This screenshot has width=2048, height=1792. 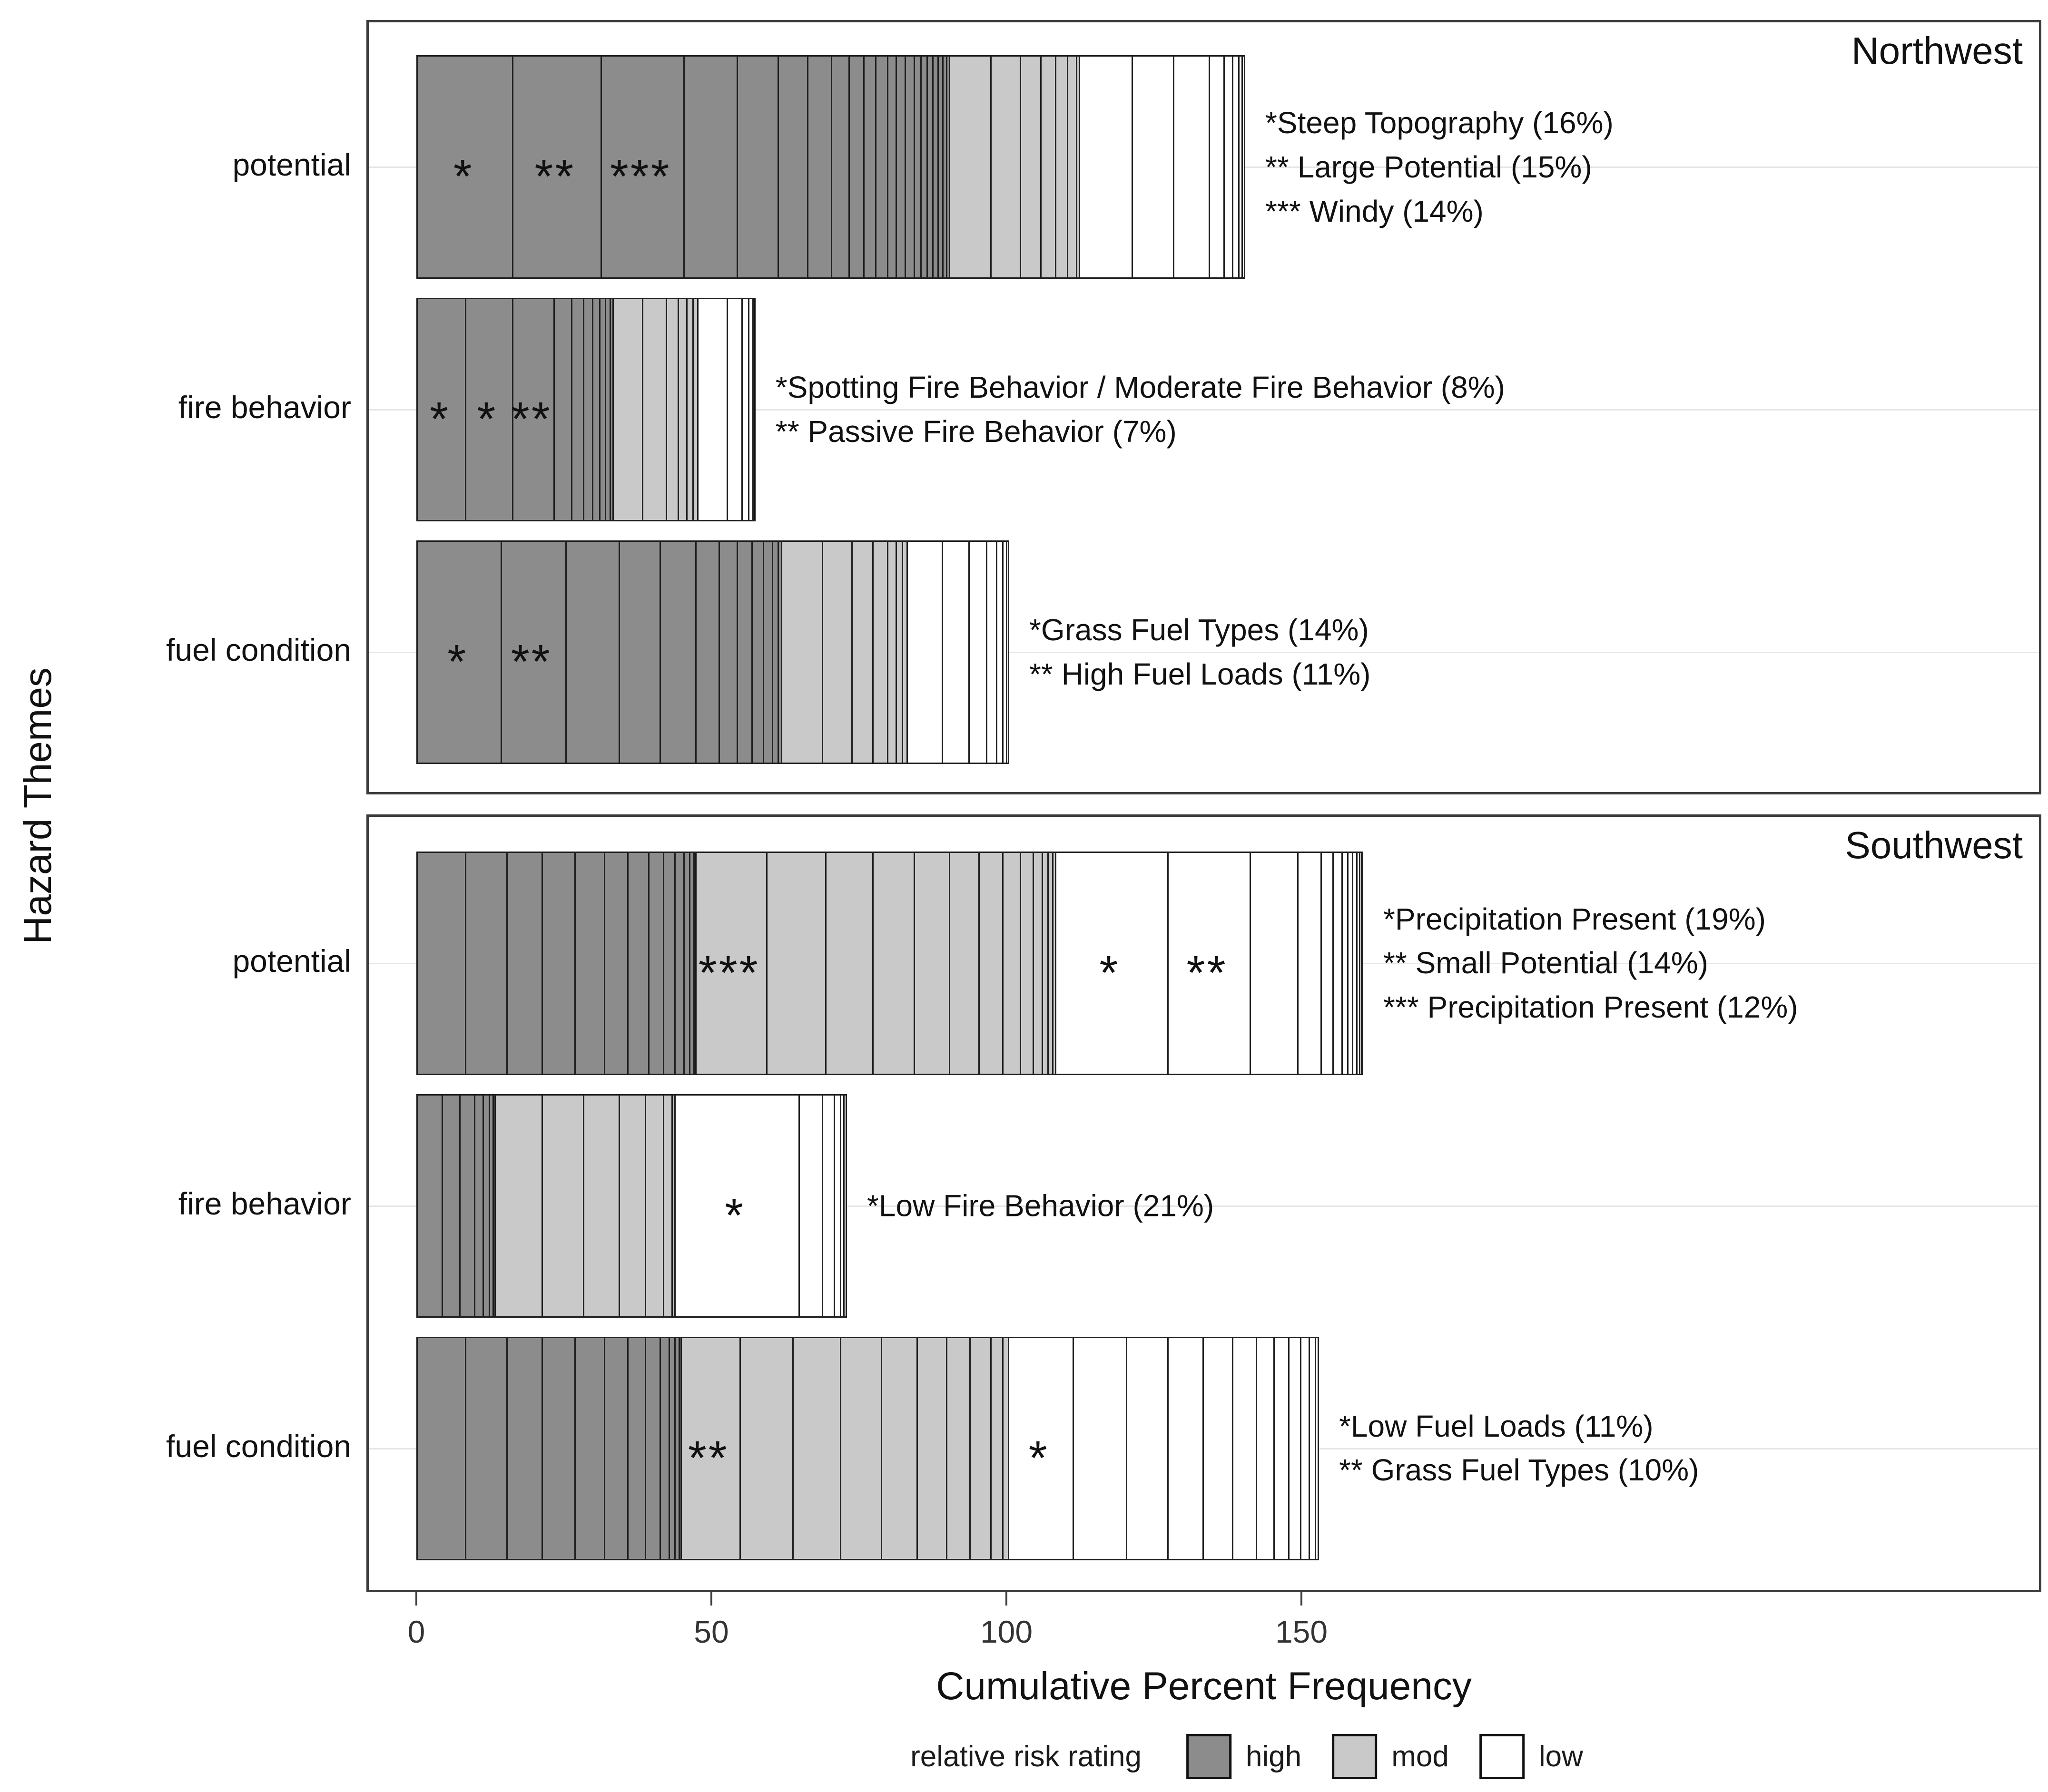 I want to click on bar-annotation: *Low Fire Behavior (21%), so click(x=1040, y=1206).